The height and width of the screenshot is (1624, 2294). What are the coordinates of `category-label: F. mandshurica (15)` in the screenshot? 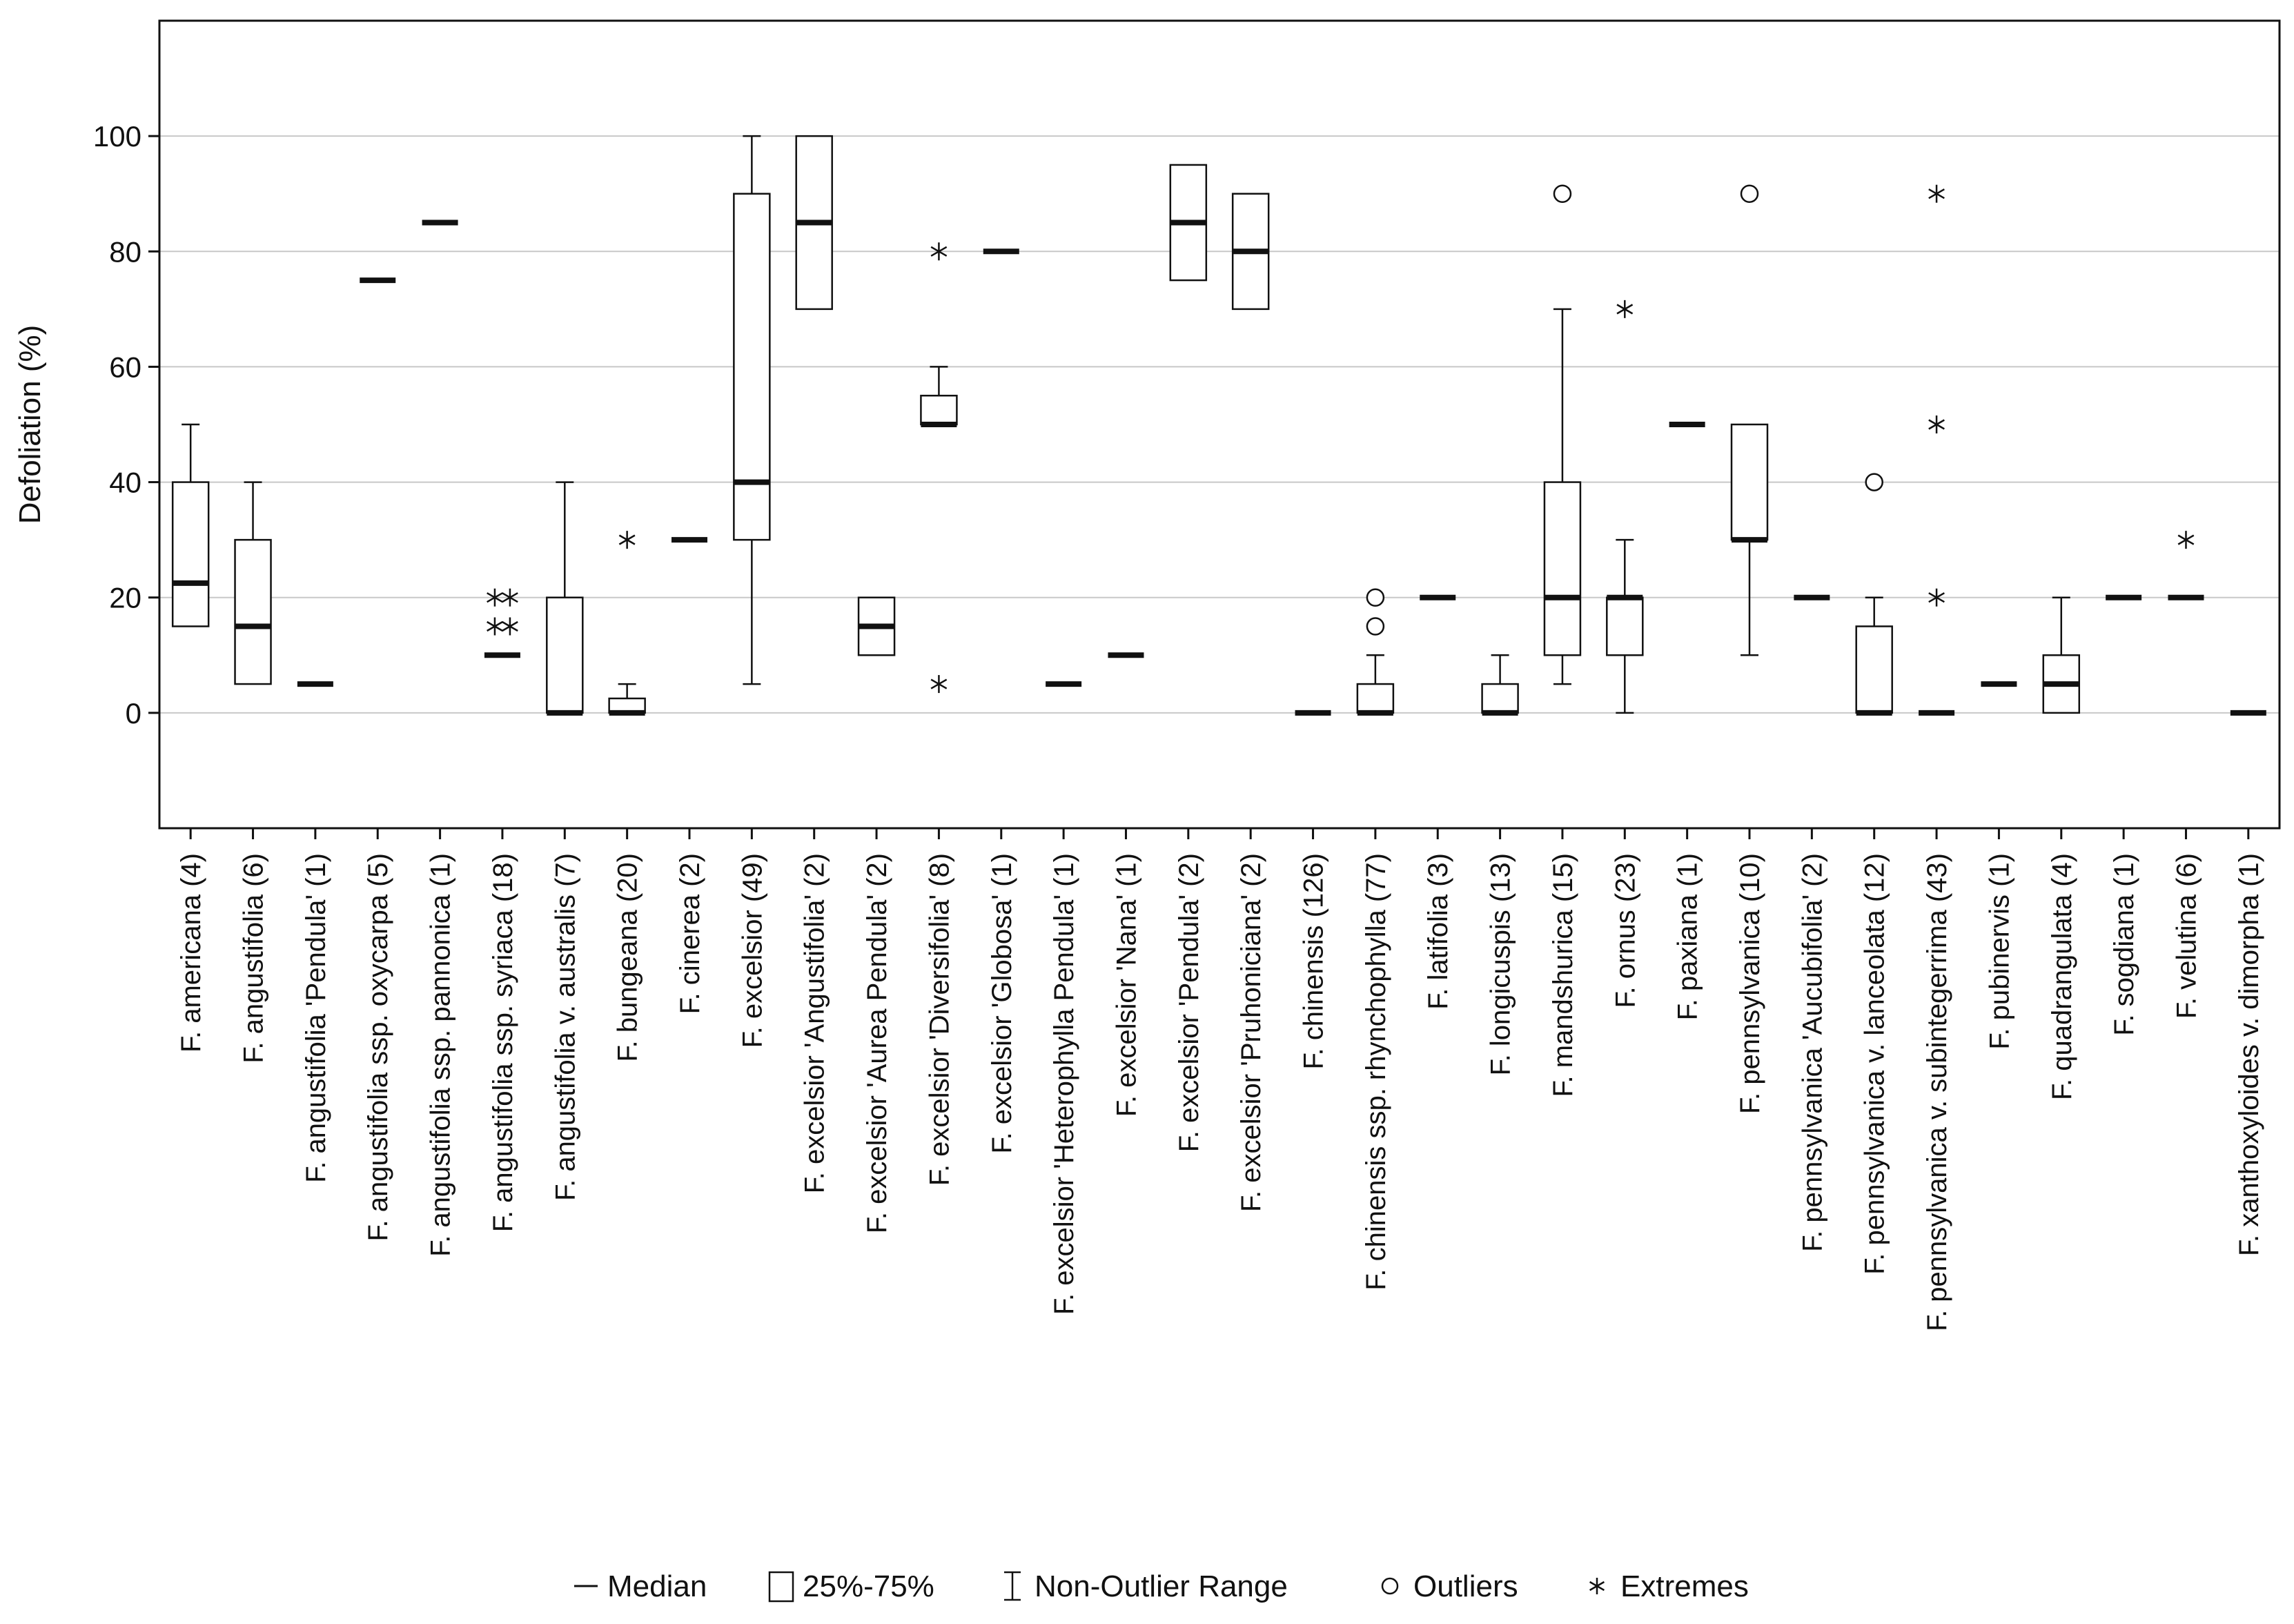 It's located at (1563, 975).